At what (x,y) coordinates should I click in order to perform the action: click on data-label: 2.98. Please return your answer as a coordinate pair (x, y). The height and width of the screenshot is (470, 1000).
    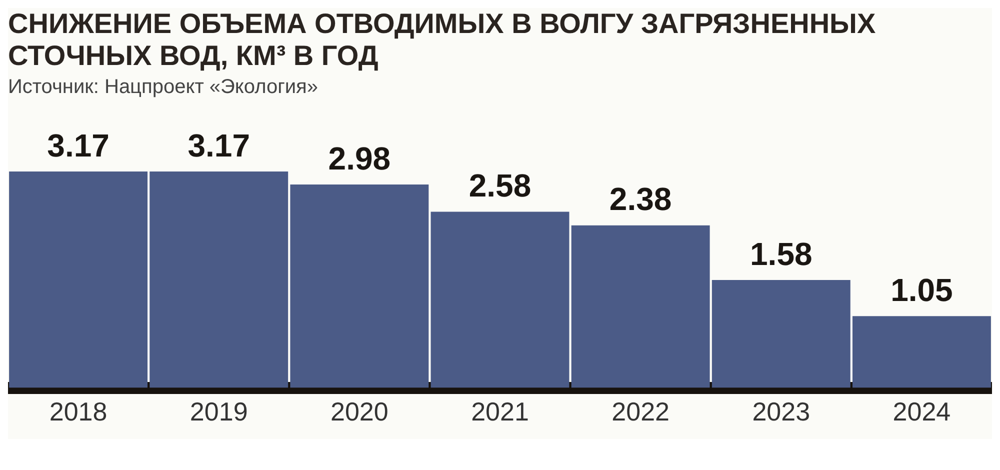
    Looking at the image, I should click on (359, 158).